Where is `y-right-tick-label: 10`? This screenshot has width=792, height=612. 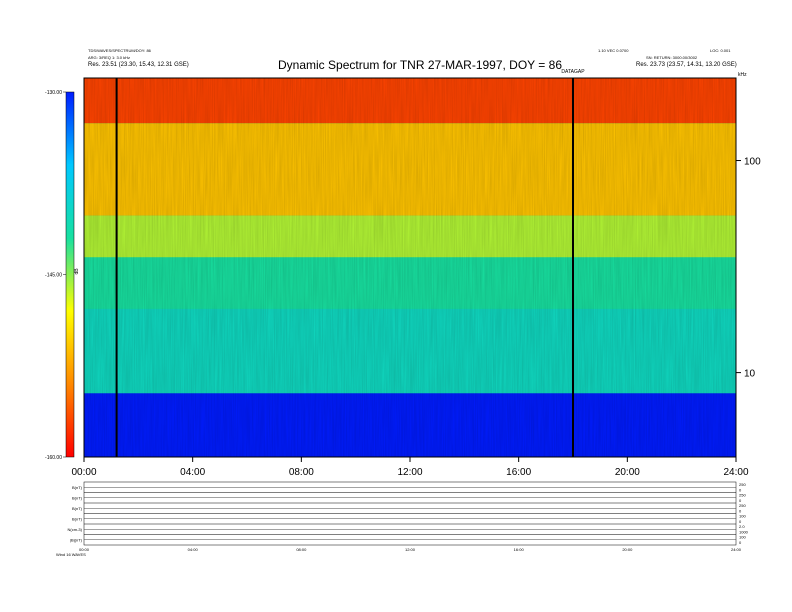 y-right-tick-label: 10 is located at coordinates (750, 374).